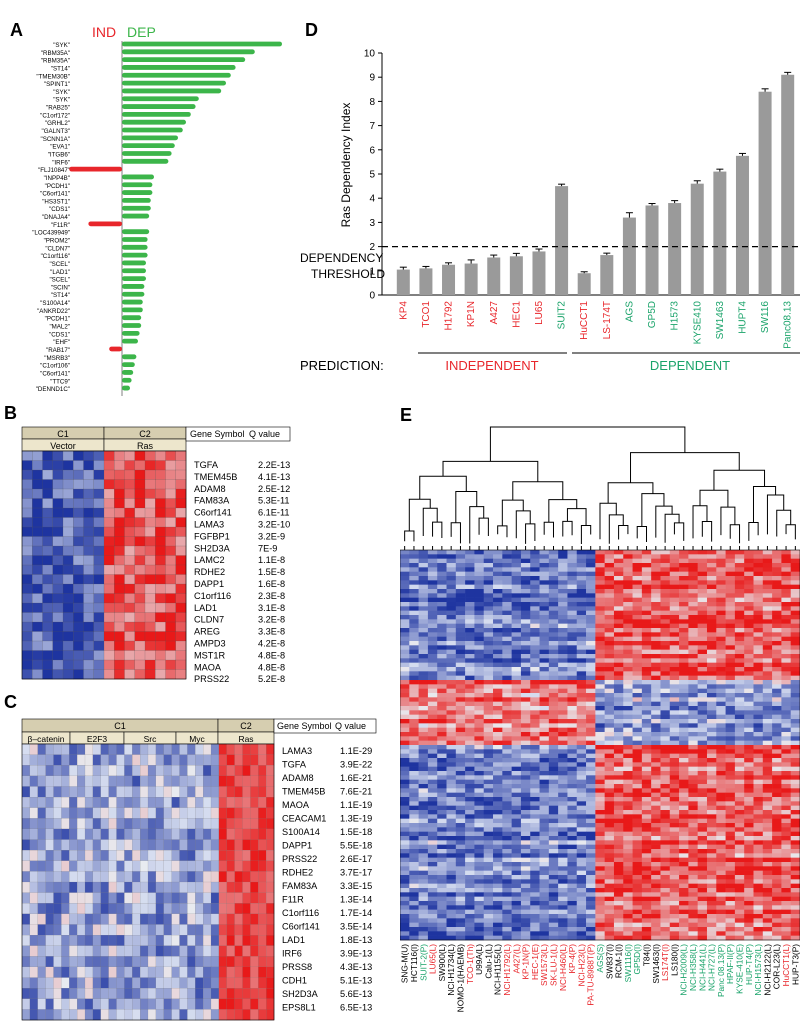 This screenshot has height=1031, width=800. I want to click on q-value: 3.1E-8, so click(271, 608).